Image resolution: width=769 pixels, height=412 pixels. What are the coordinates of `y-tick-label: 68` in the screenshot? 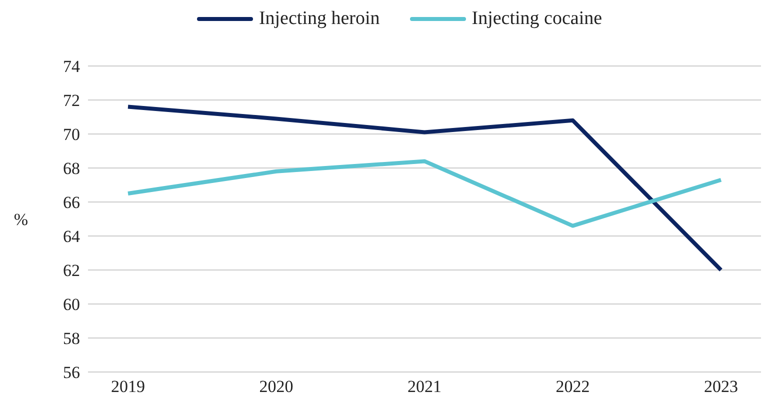 It's located at (71, 168).